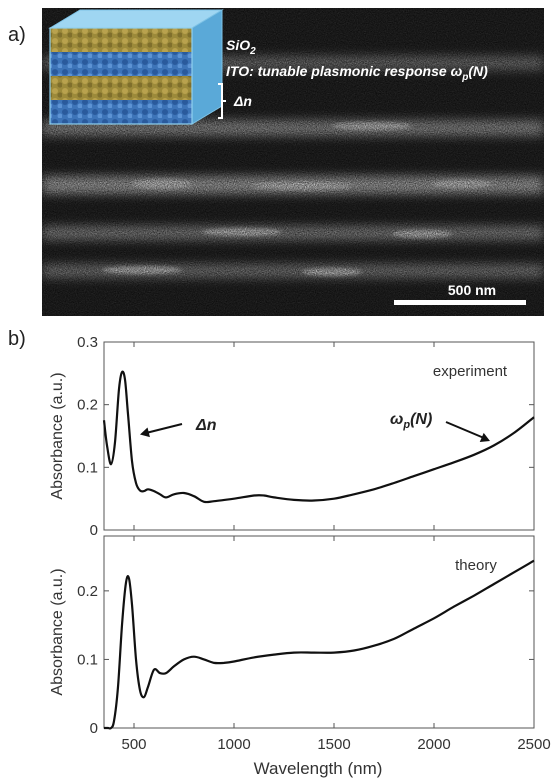 This screenshot has height=784, width=556. Describe the element at coordinates (411, 421) in the screenshot. I see `wp-annotation: ωp(N)` at that location.